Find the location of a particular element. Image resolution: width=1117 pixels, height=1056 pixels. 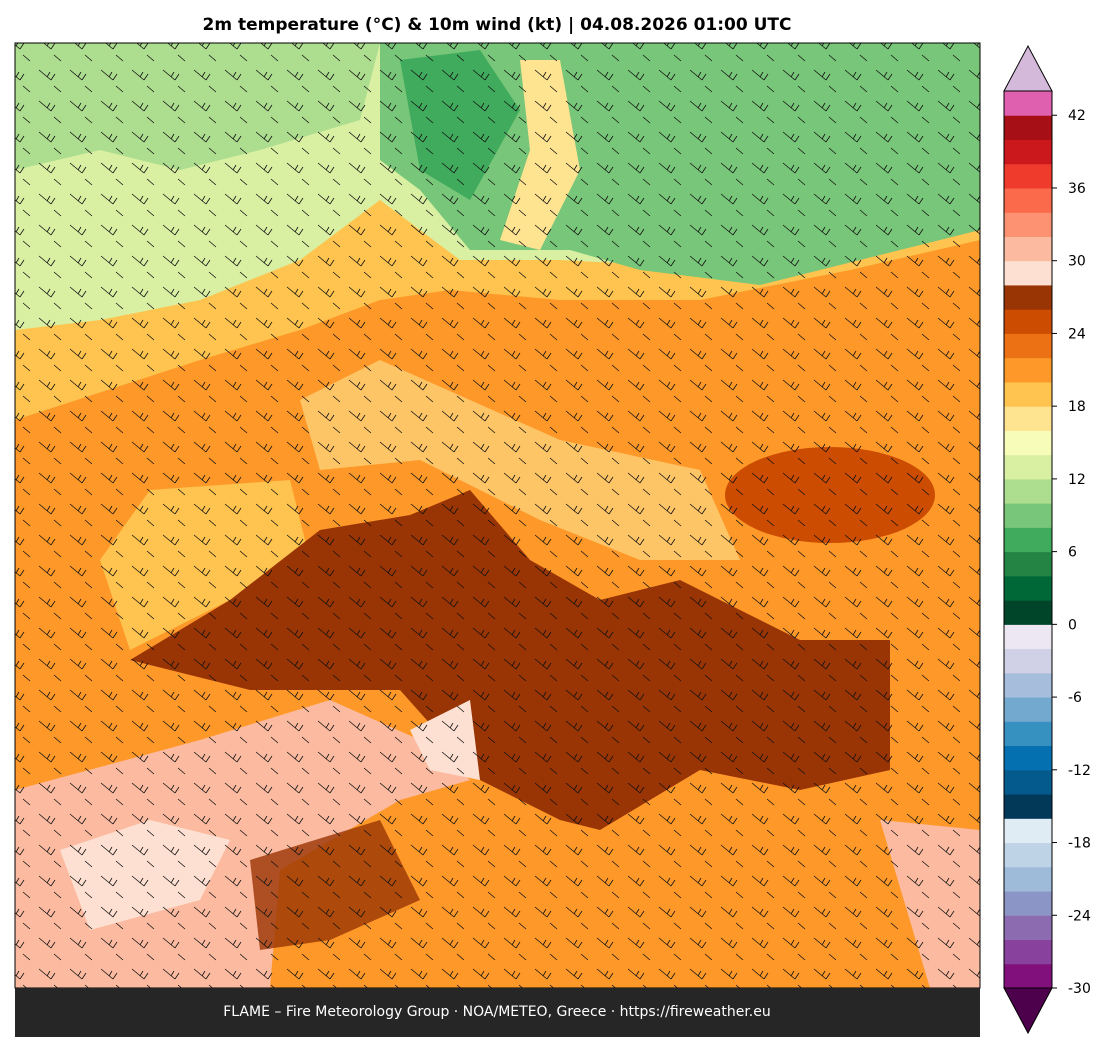

colorbar-tick-label: 12 is located at coordinates (1077, 480).